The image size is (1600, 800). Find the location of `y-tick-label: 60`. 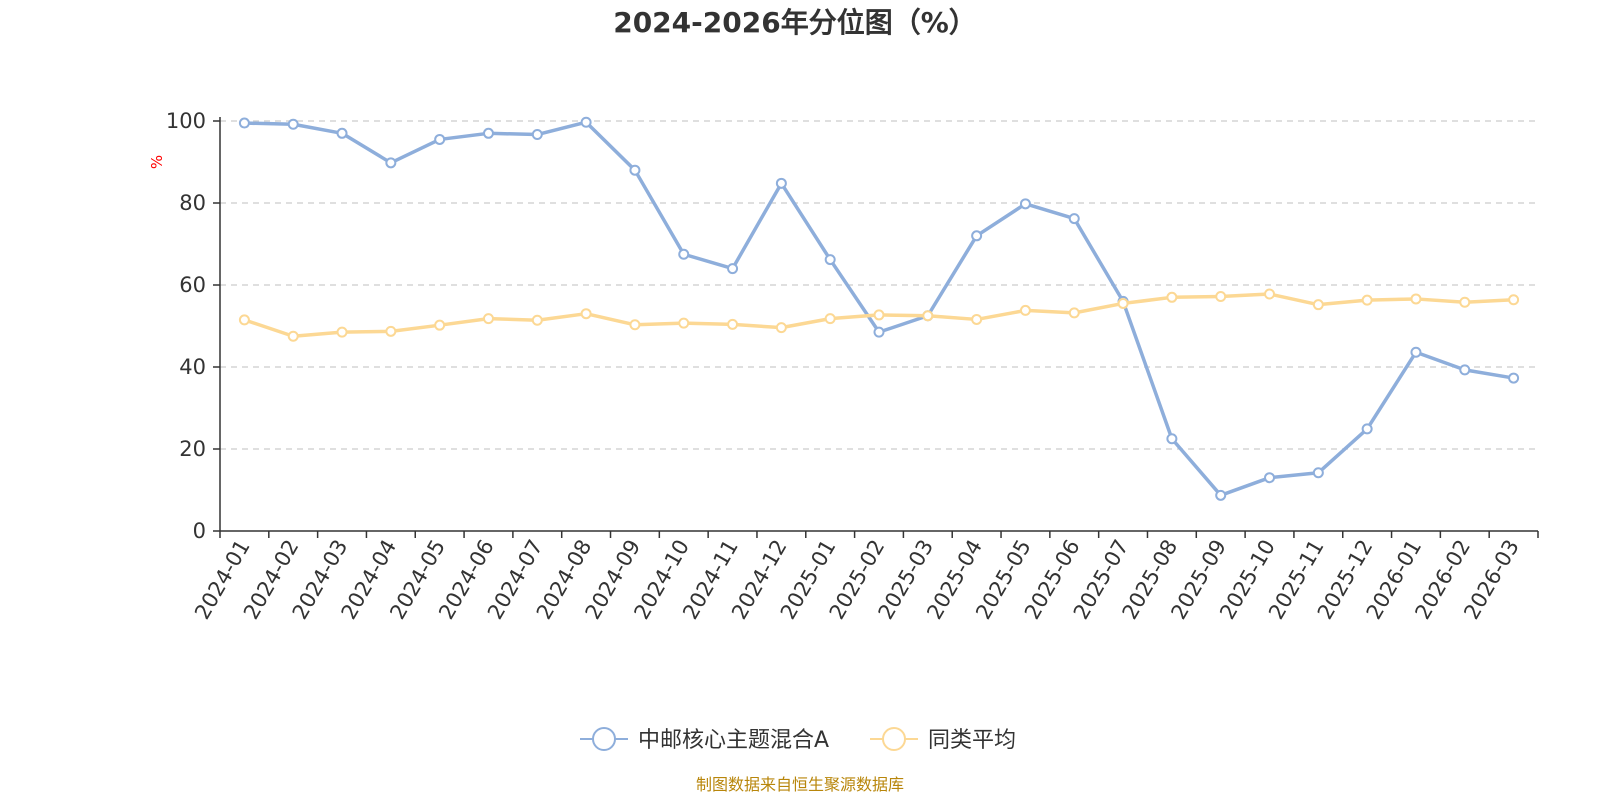

y-tick-label: 60 is located at coordinates (192, 285).